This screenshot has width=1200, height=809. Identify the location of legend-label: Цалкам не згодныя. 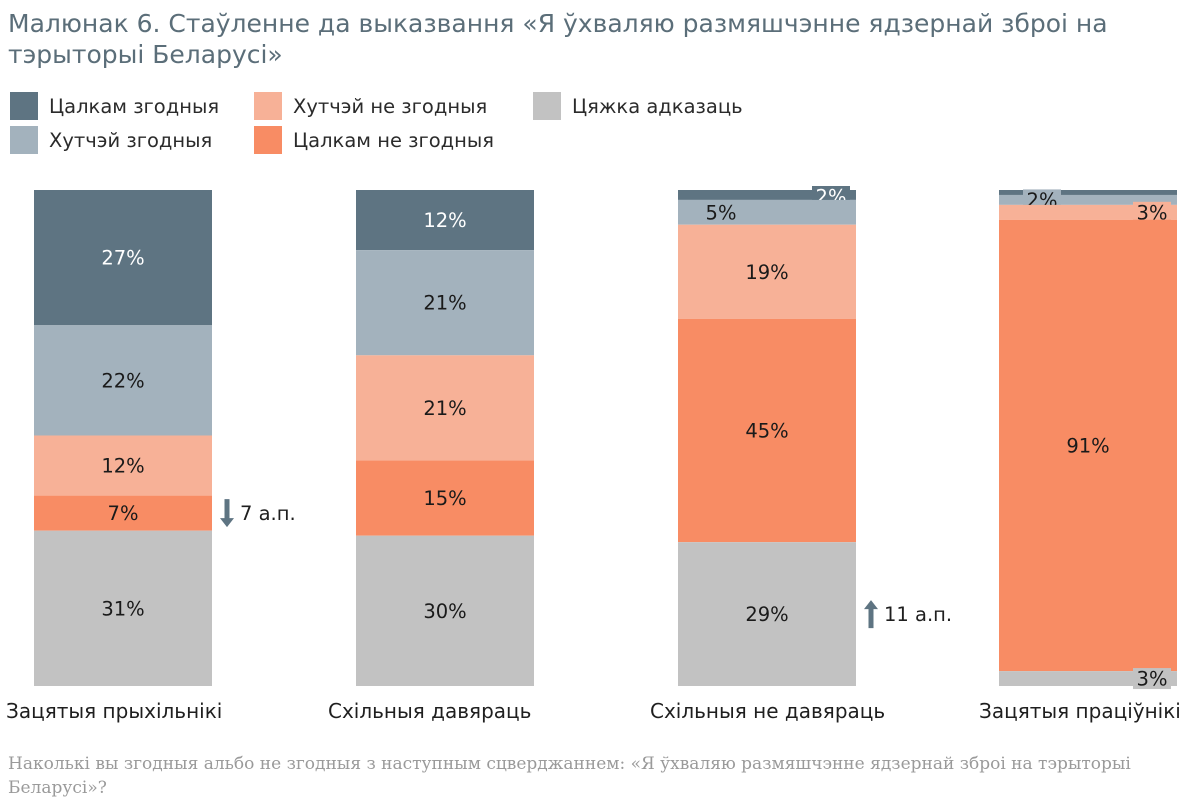
(394, 140).